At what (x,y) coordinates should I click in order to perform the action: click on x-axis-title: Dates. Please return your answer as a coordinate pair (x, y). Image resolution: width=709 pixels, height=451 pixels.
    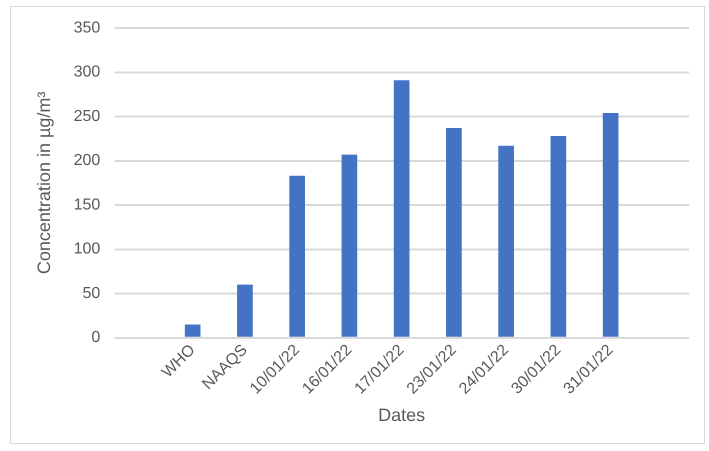
    Looking at the image, I should click on (402, 415).